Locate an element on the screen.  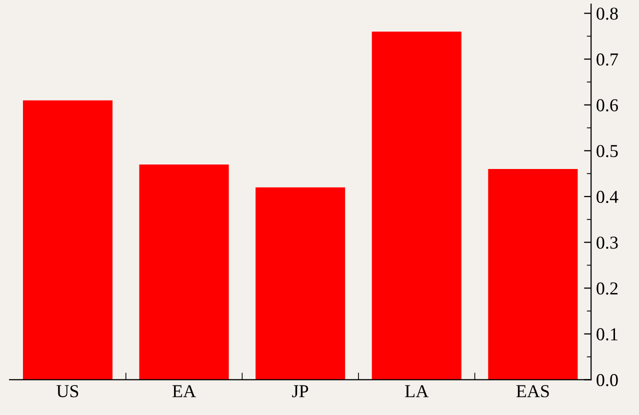
y-tick-label: 0.3 is located at coordinates (607, 242).